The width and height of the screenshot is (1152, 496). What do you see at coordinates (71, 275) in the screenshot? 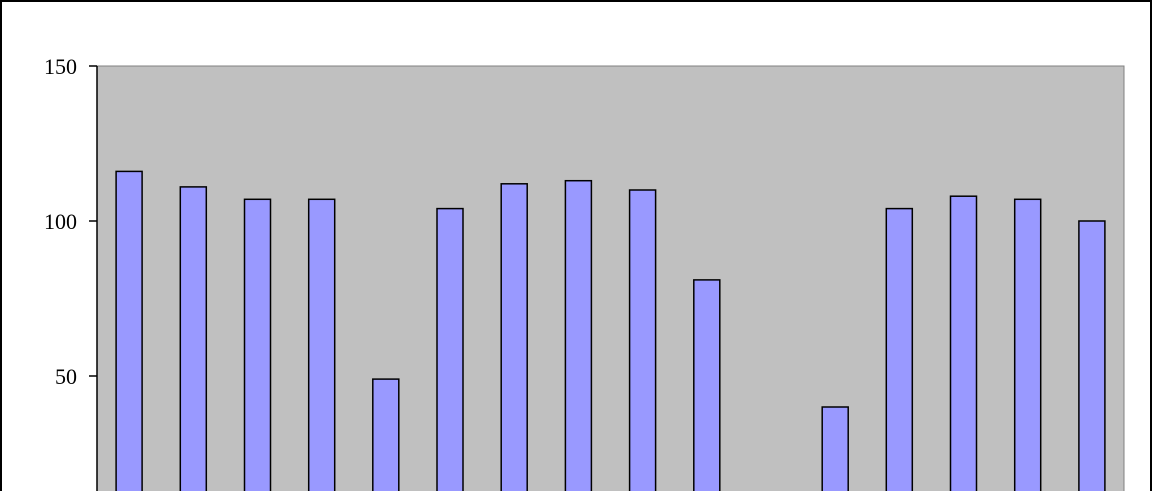
I see `y-axis: 150 100 50` at bounding box center [71, 275].